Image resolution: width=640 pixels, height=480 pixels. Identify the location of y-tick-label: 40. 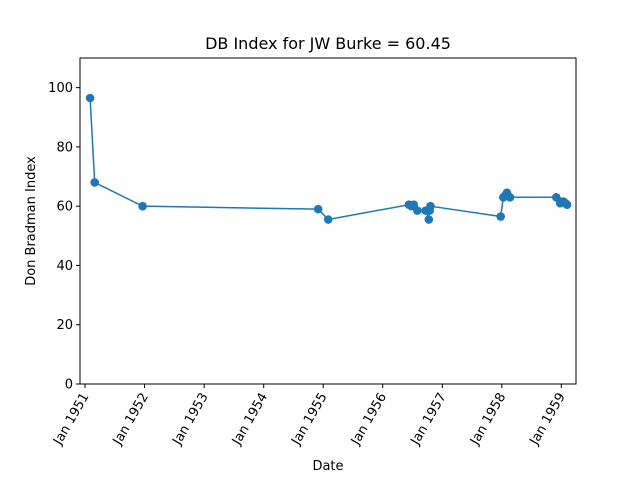
(64, 266).